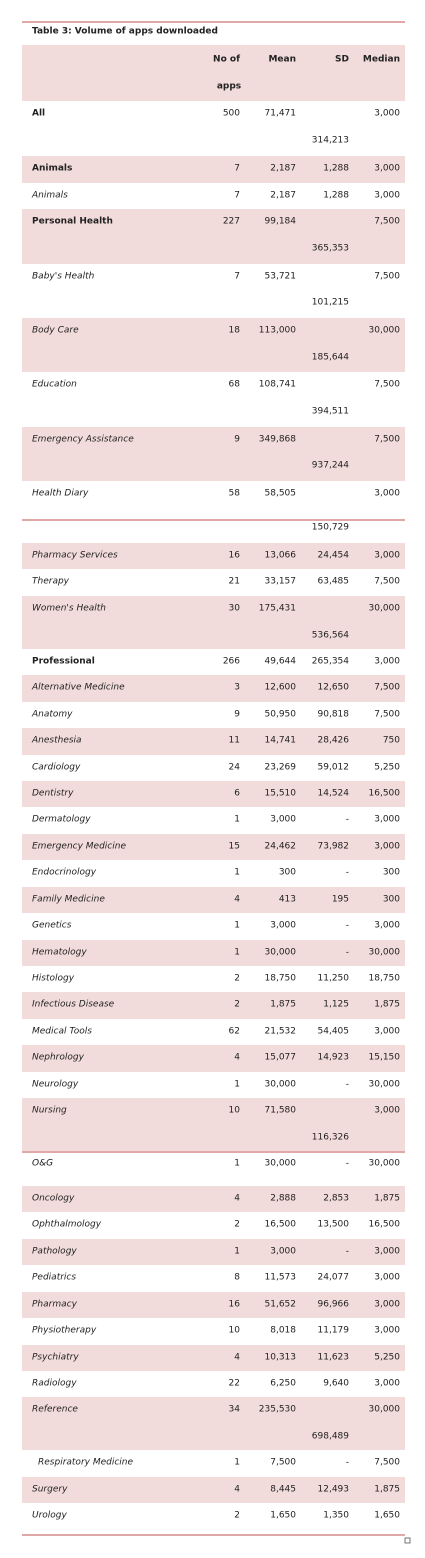 The height and width of the screenshot is (1558, 425). What do you see at coordinates (52, 926) in the screenshot?
I see `row-label: Genetics` at bounding box center [52, 926].